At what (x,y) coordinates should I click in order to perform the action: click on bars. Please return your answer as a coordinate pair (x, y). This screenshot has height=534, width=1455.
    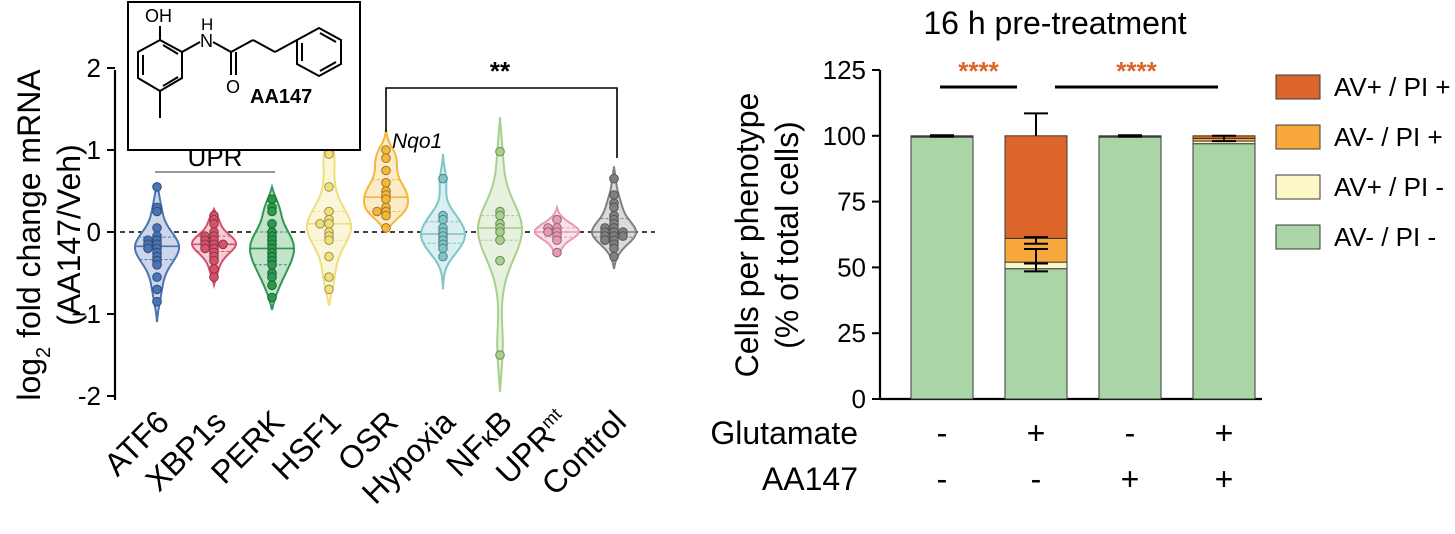
    Looking at the image, I should click on (1083, 267).